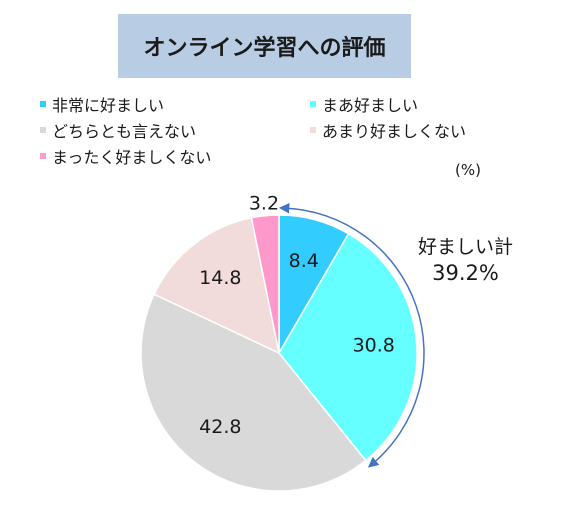 This screenshot has width=575, height=520. I want to click on chart-title: オンライン学習への評価, so click(264, 46).